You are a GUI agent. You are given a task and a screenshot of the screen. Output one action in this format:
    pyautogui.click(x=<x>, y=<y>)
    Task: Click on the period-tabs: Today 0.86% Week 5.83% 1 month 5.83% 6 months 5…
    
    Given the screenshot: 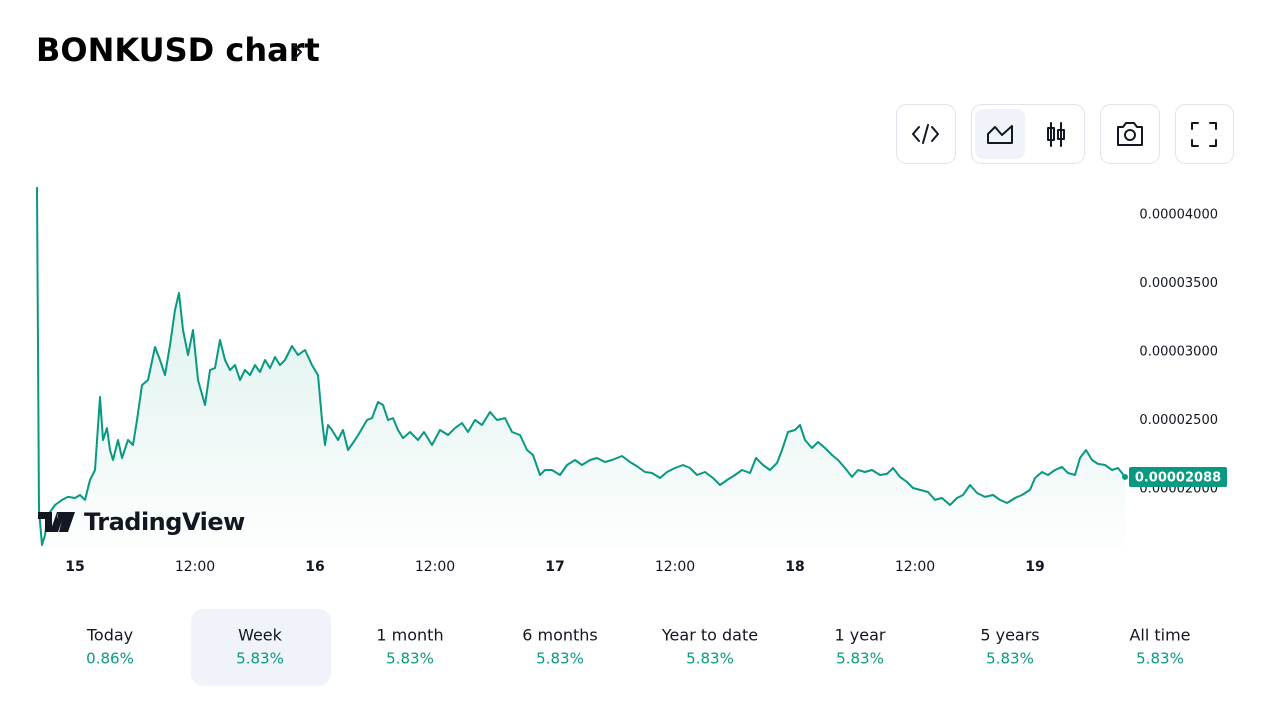 What is the action you would take?
    pyautogui.click(x=636, y=647)
    